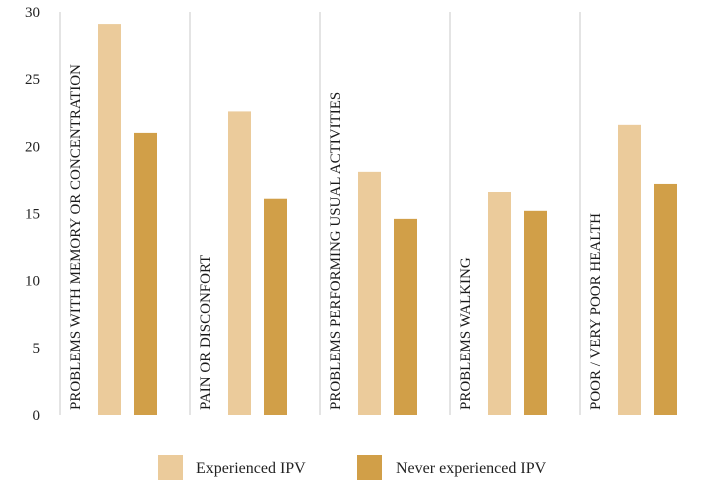 Image resolution: width=709 pixels, height=487 pixels. Describe the element at coordinates (336, 251) in the screenshot. I see `category-label: PROBLEMS PERFORMING USUAL ACTIVITIES` at that location.